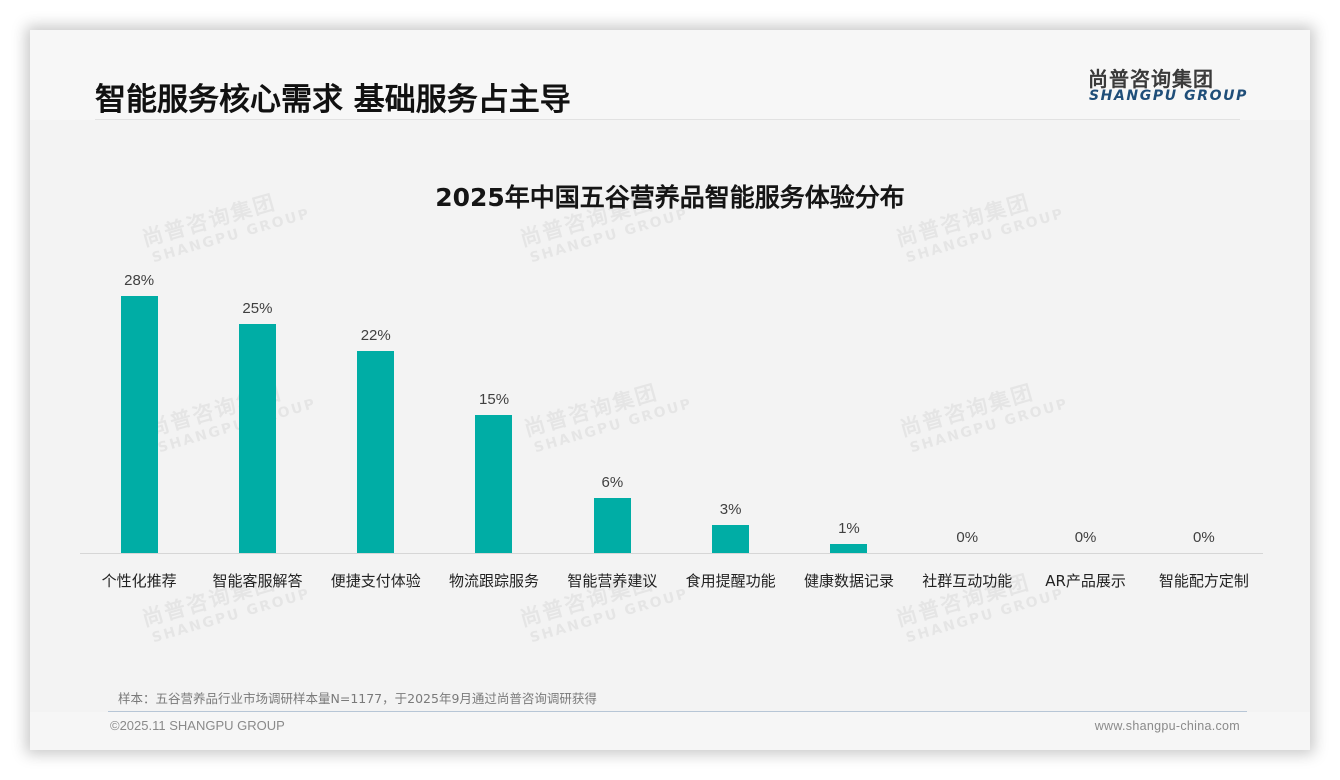 This screenshot has height=780, width=1340. I want to click on category-label: 智能配方定制, so click(1203, 581).